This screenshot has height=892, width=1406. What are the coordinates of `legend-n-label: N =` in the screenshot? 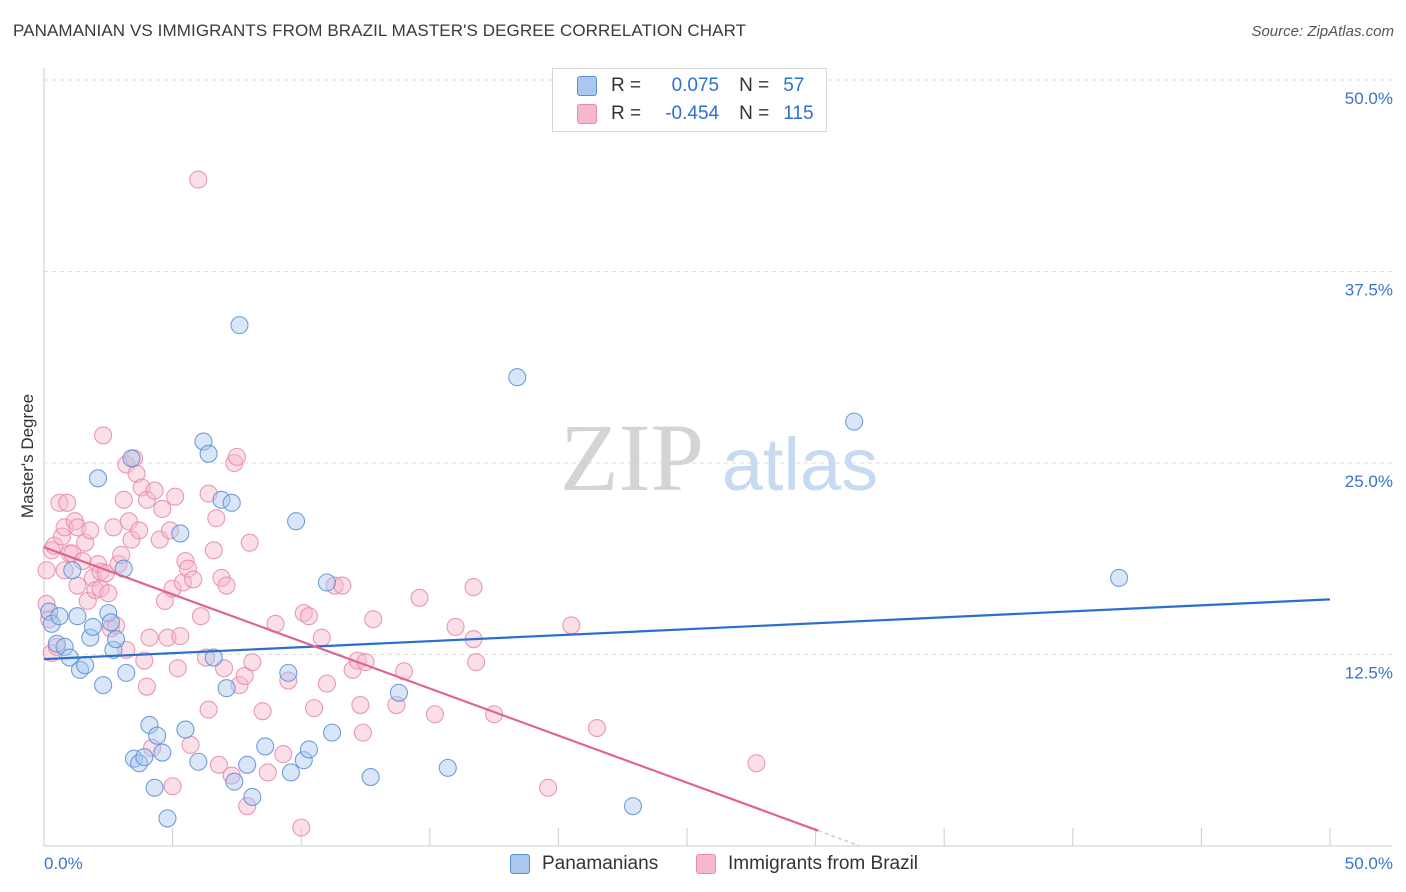 It's located at (754, 85).